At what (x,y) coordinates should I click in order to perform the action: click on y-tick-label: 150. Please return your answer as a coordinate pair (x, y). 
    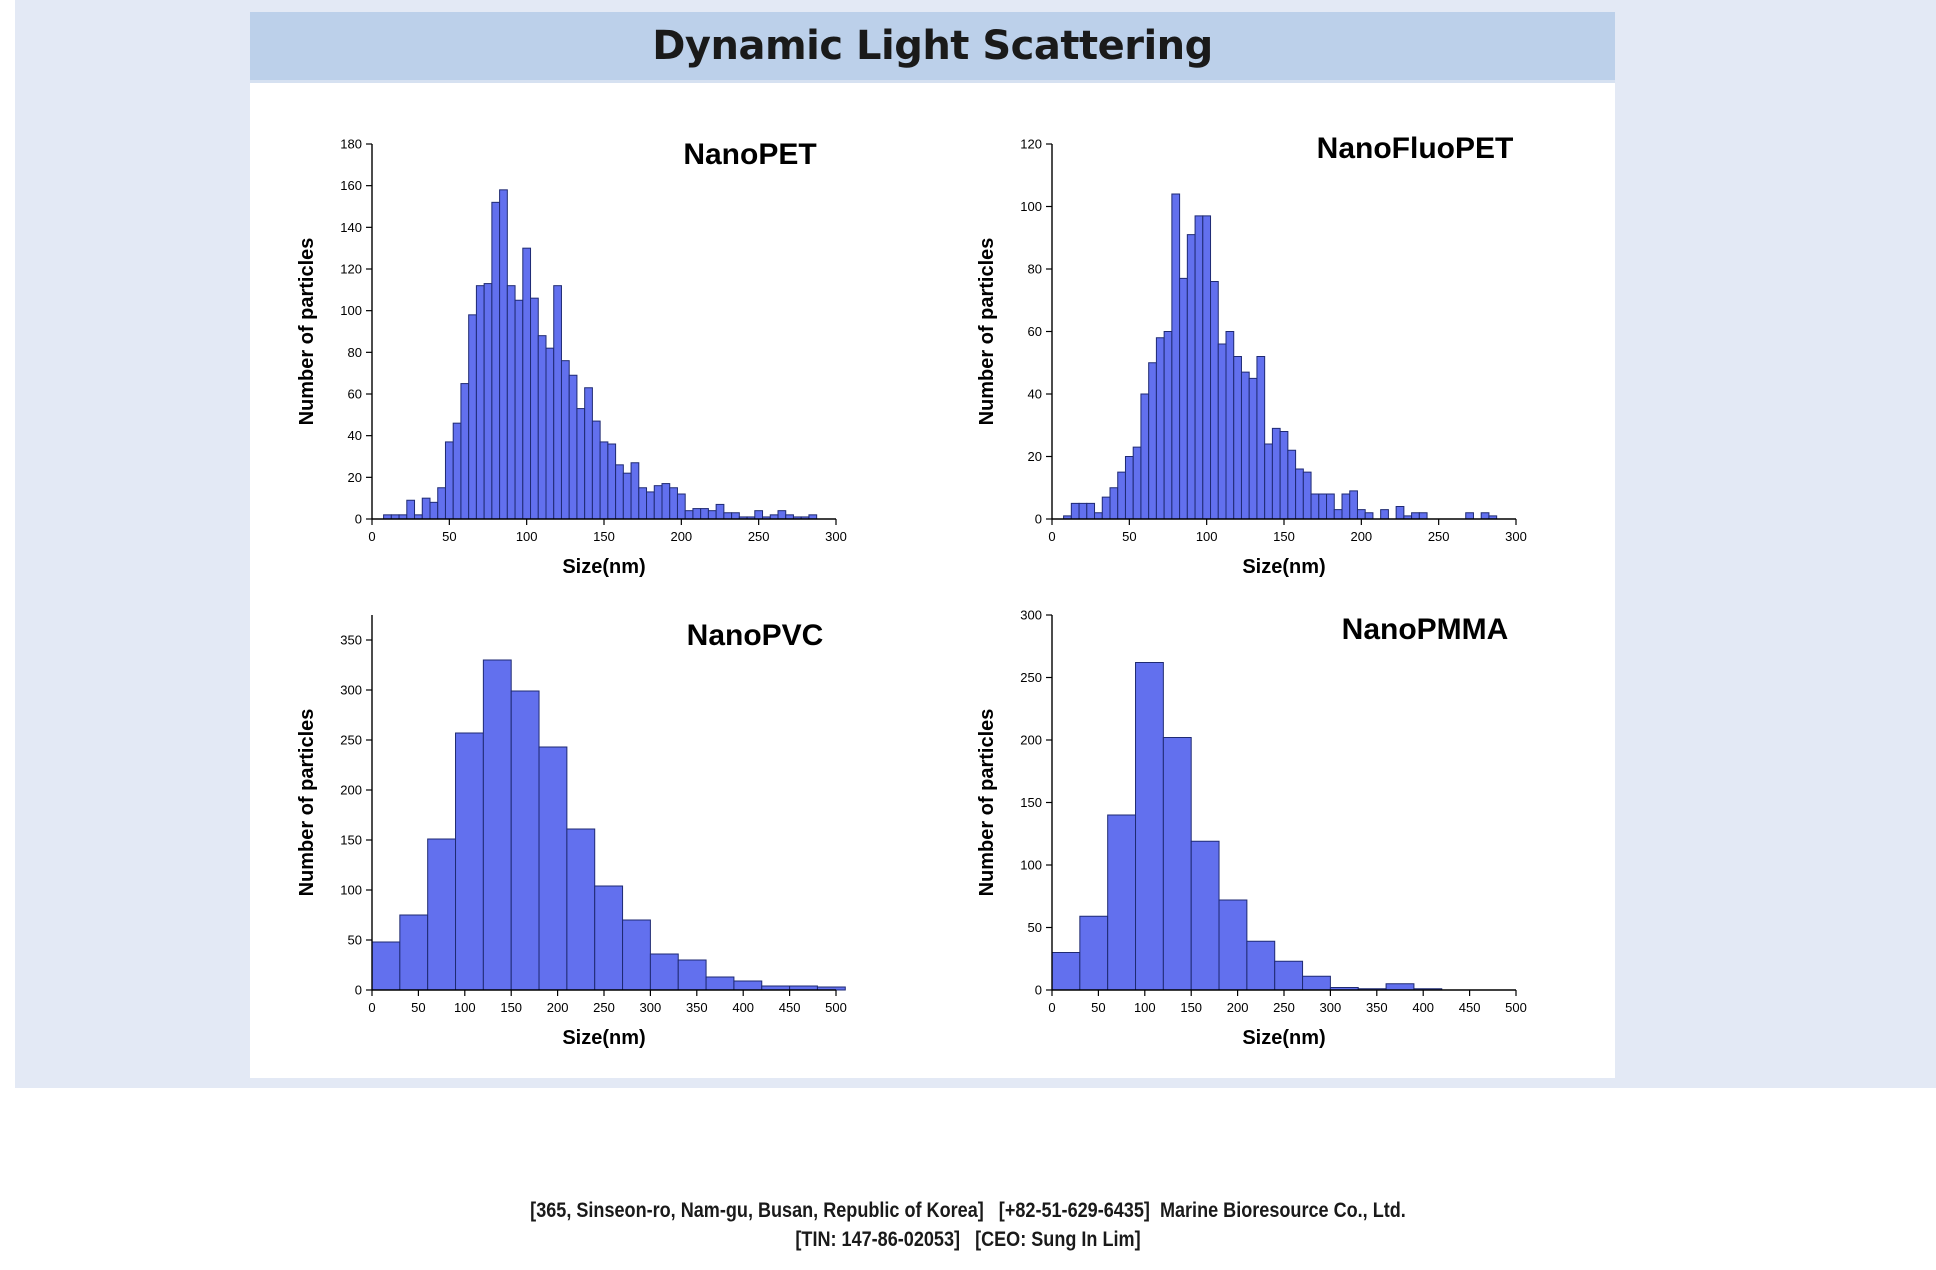
    Looking at the image, I should click on (1031, 802).